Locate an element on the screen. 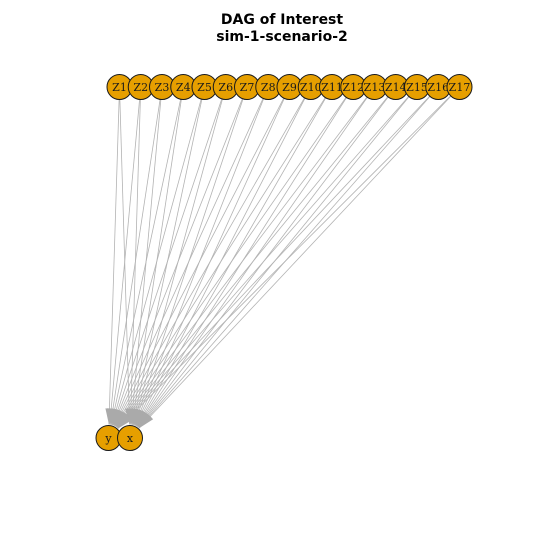  node-label: Z15 is located at coordinates (417, 87).